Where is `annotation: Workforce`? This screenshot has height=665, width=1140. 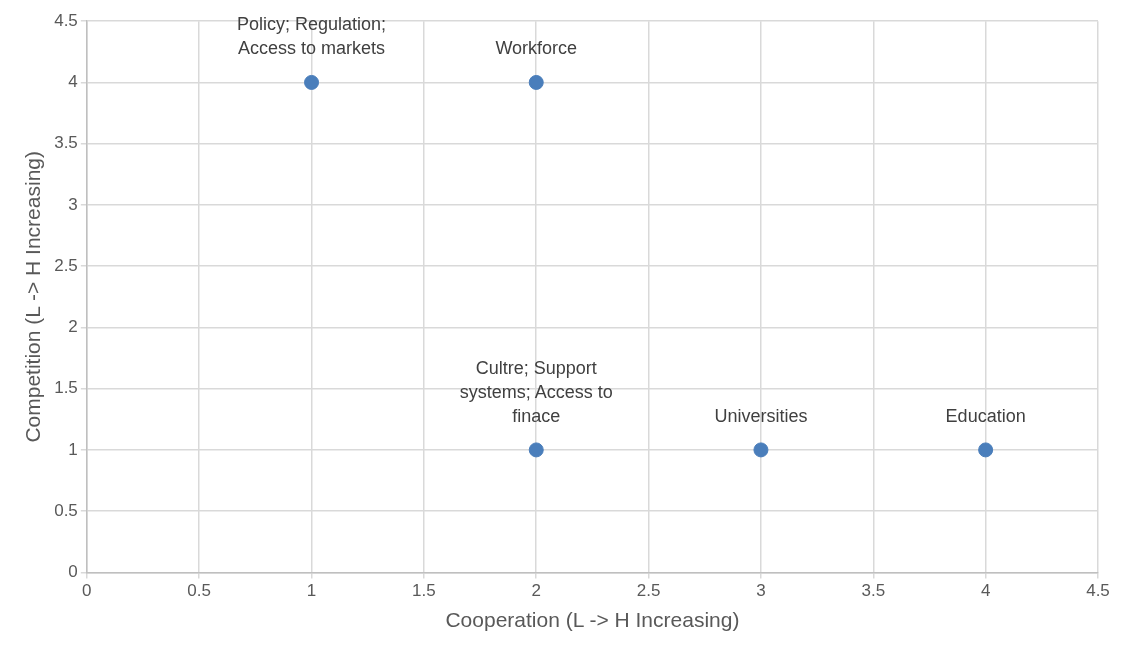
annotation: Workforce is located at coordinates (536, 48).